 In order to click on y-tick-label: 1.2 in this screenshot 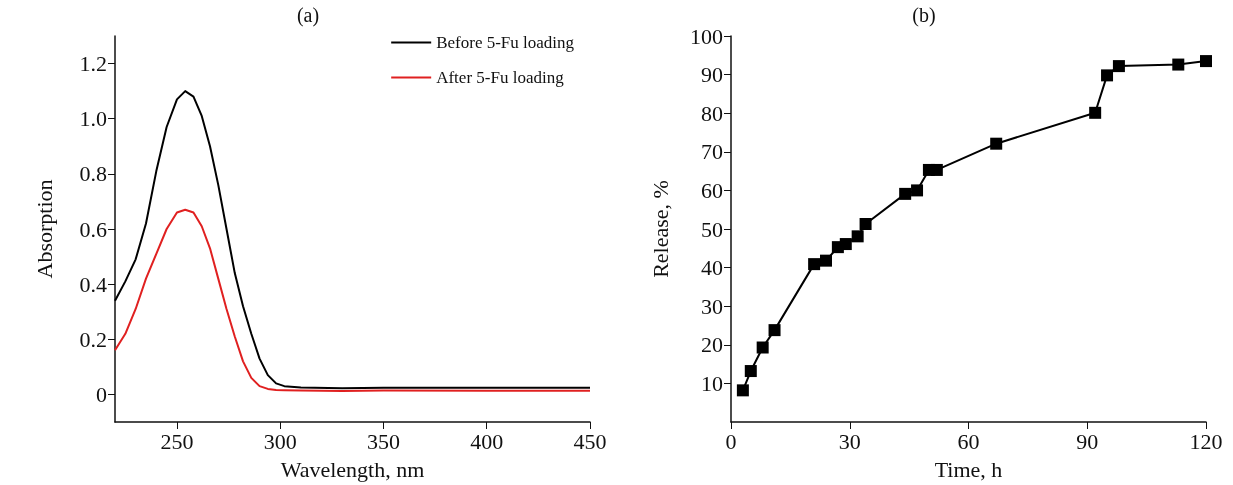, I will do `click(93, 64)`.